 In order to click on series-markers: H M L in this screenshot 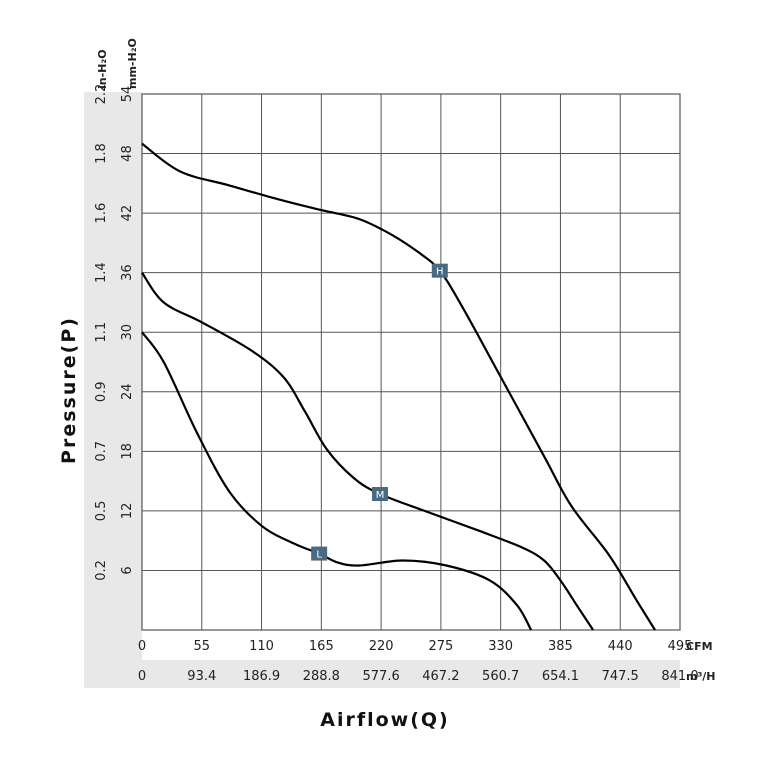, I will do `click(379, 412)`.